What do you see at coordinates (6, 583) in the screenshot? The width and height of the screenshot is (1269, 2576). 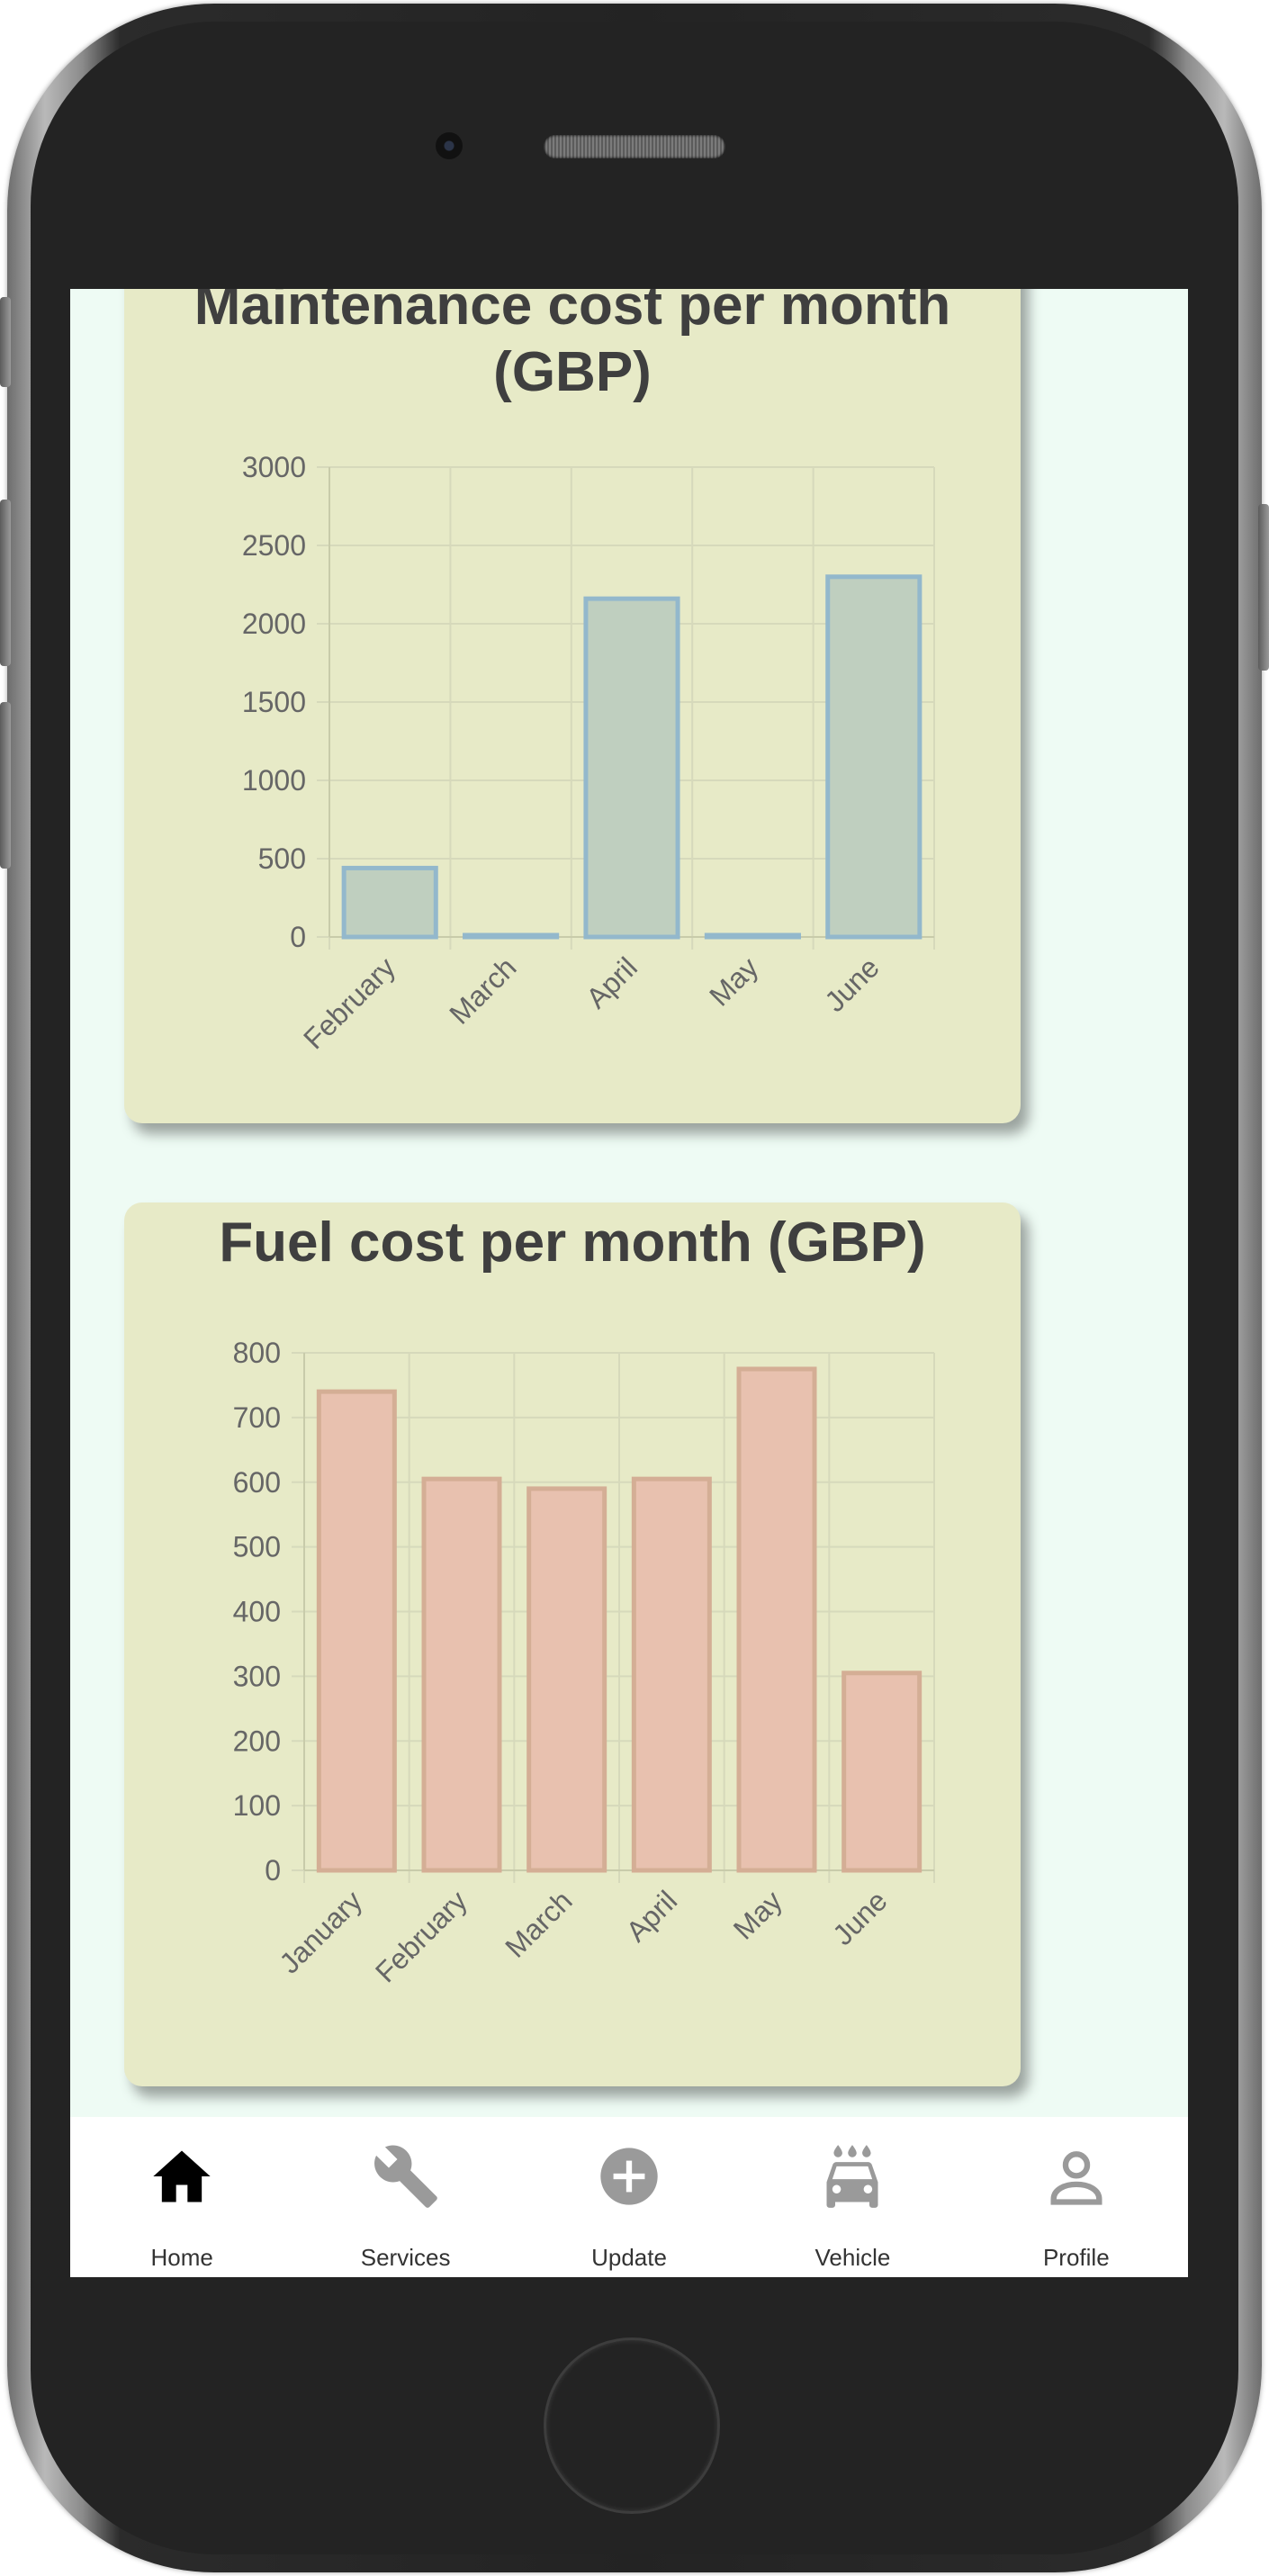 I see `volume-up-button` at bounding box center [6, 583].